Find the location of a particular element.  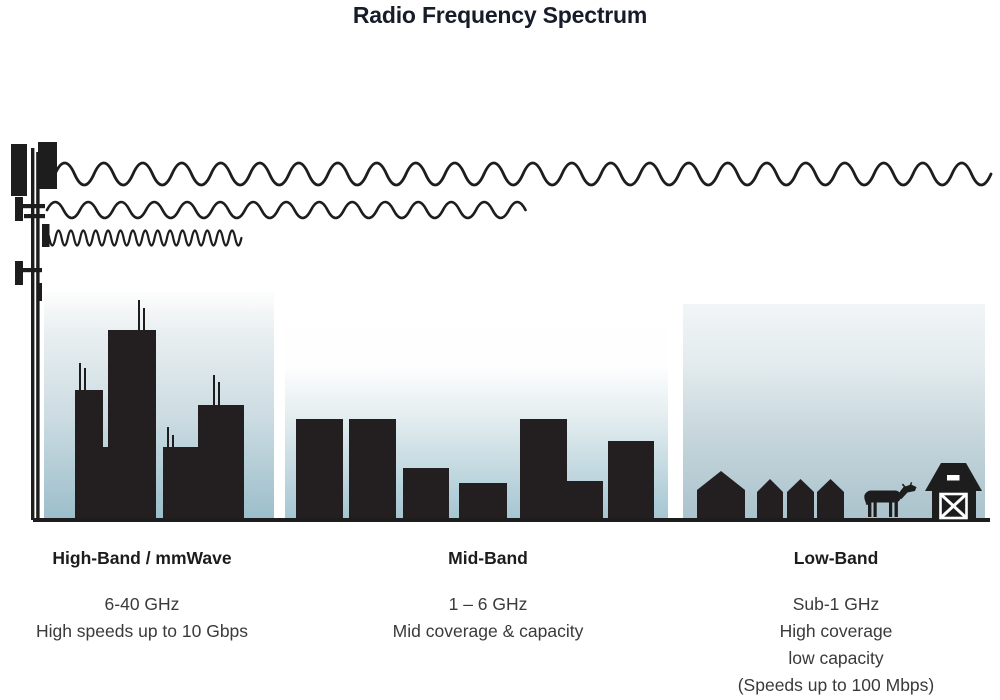

coverage-panel-mid-band is located at coordinates (476, 409).